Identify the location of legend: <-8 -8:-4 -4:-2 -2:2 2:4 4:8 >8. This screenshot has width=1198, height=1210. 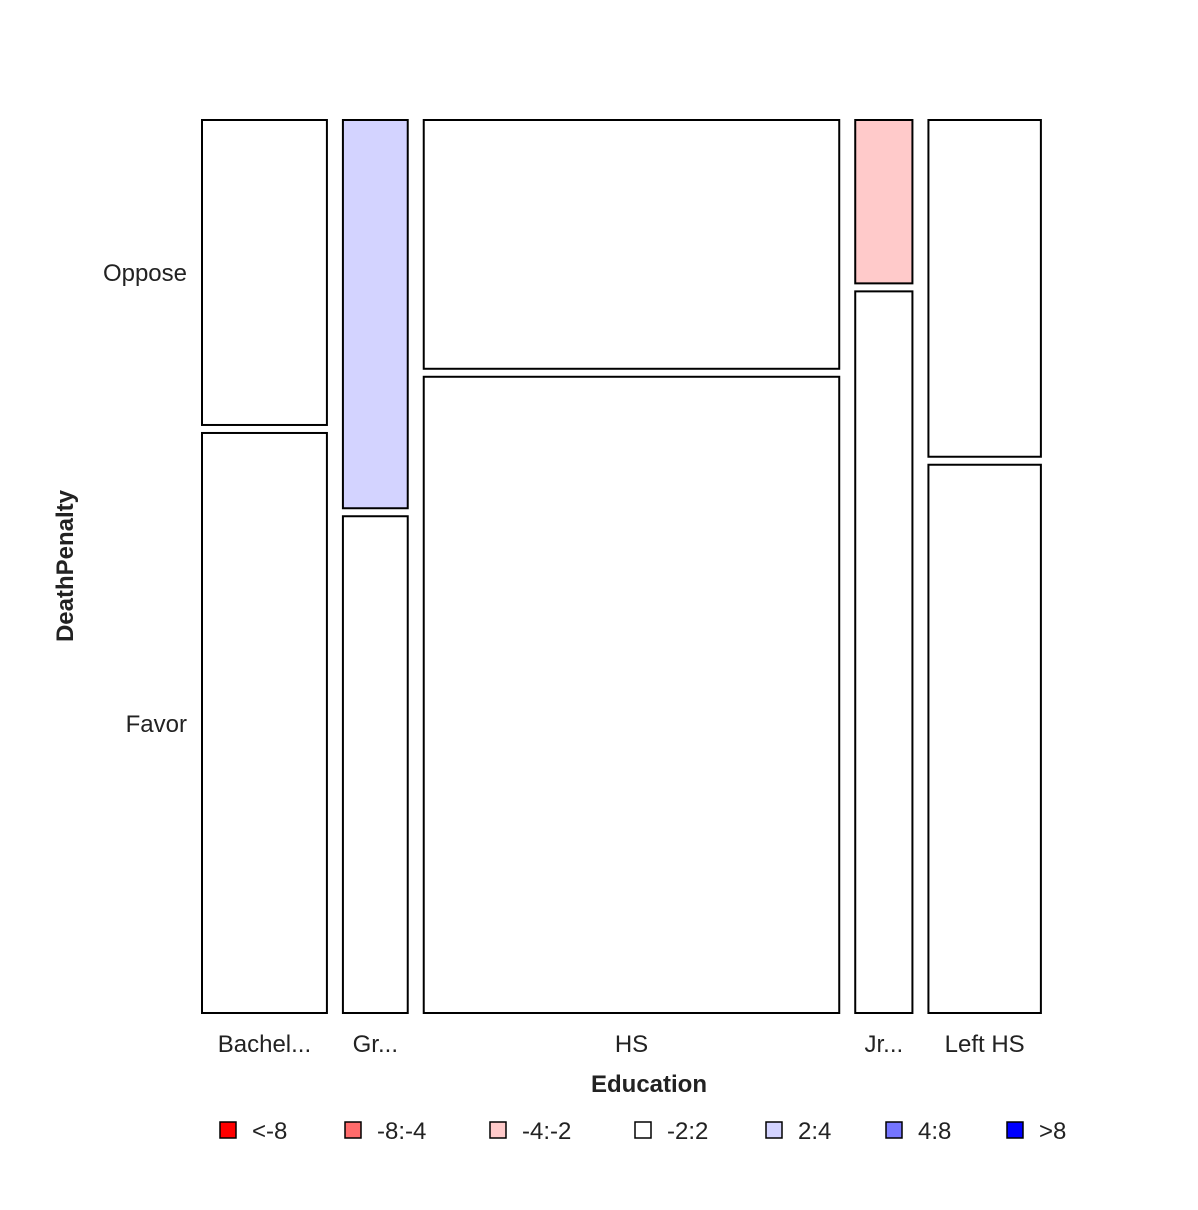
(642, 1131).